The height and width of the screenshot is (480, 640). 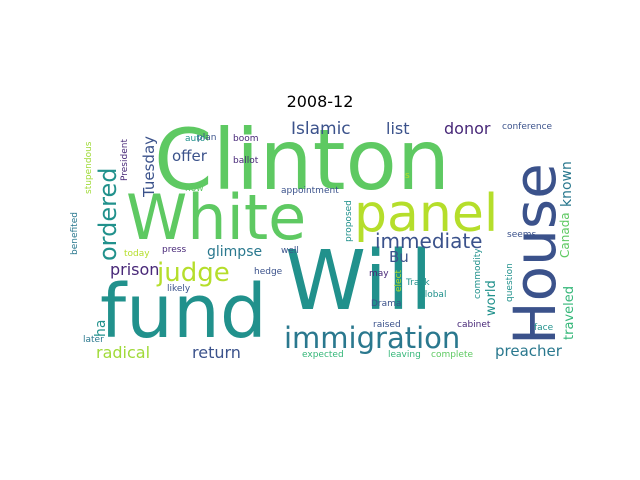 What do you see at coordinates (216, 352) in the screenshot?
I see `word-return: return` at bounding box center [216, 352].